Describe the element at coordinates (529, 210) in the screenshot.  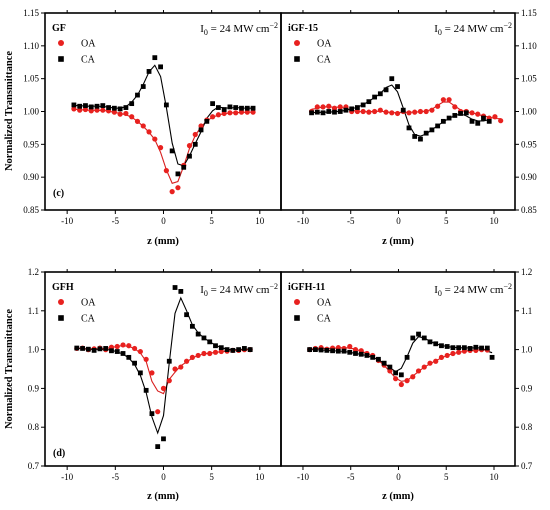
I see `y-tick-label: 0.85` at that location.